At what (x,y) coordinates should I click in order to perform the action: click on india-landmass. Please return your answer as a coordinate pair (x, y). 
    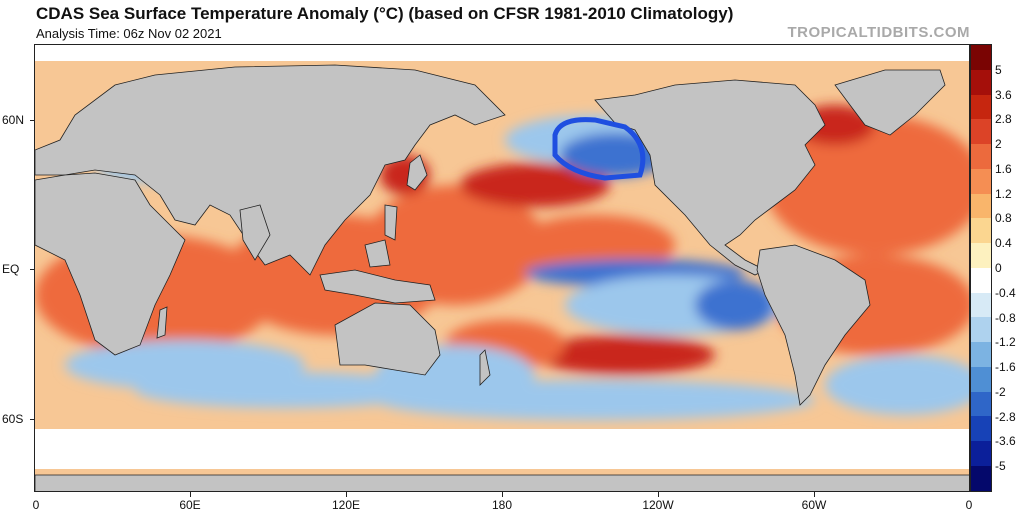
    Looking at the image, I should click on (255, 232).